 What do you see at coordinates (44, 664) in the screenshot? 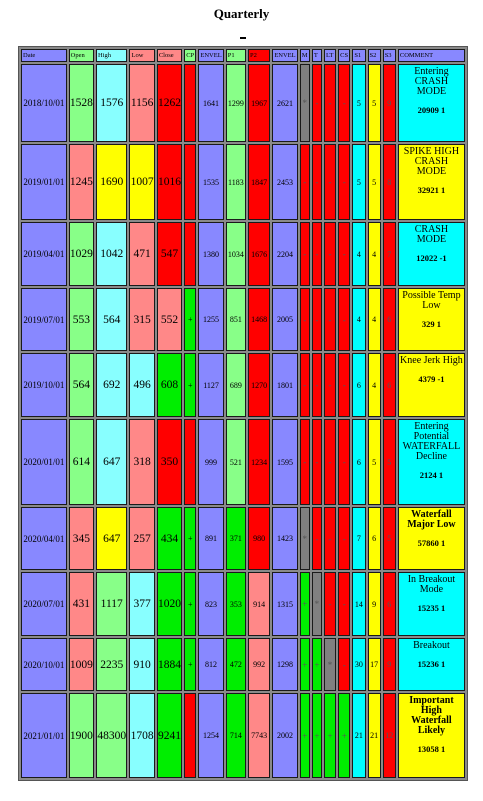
I see `cell-date: 2020/10/01` at bounding box center [44, 664].